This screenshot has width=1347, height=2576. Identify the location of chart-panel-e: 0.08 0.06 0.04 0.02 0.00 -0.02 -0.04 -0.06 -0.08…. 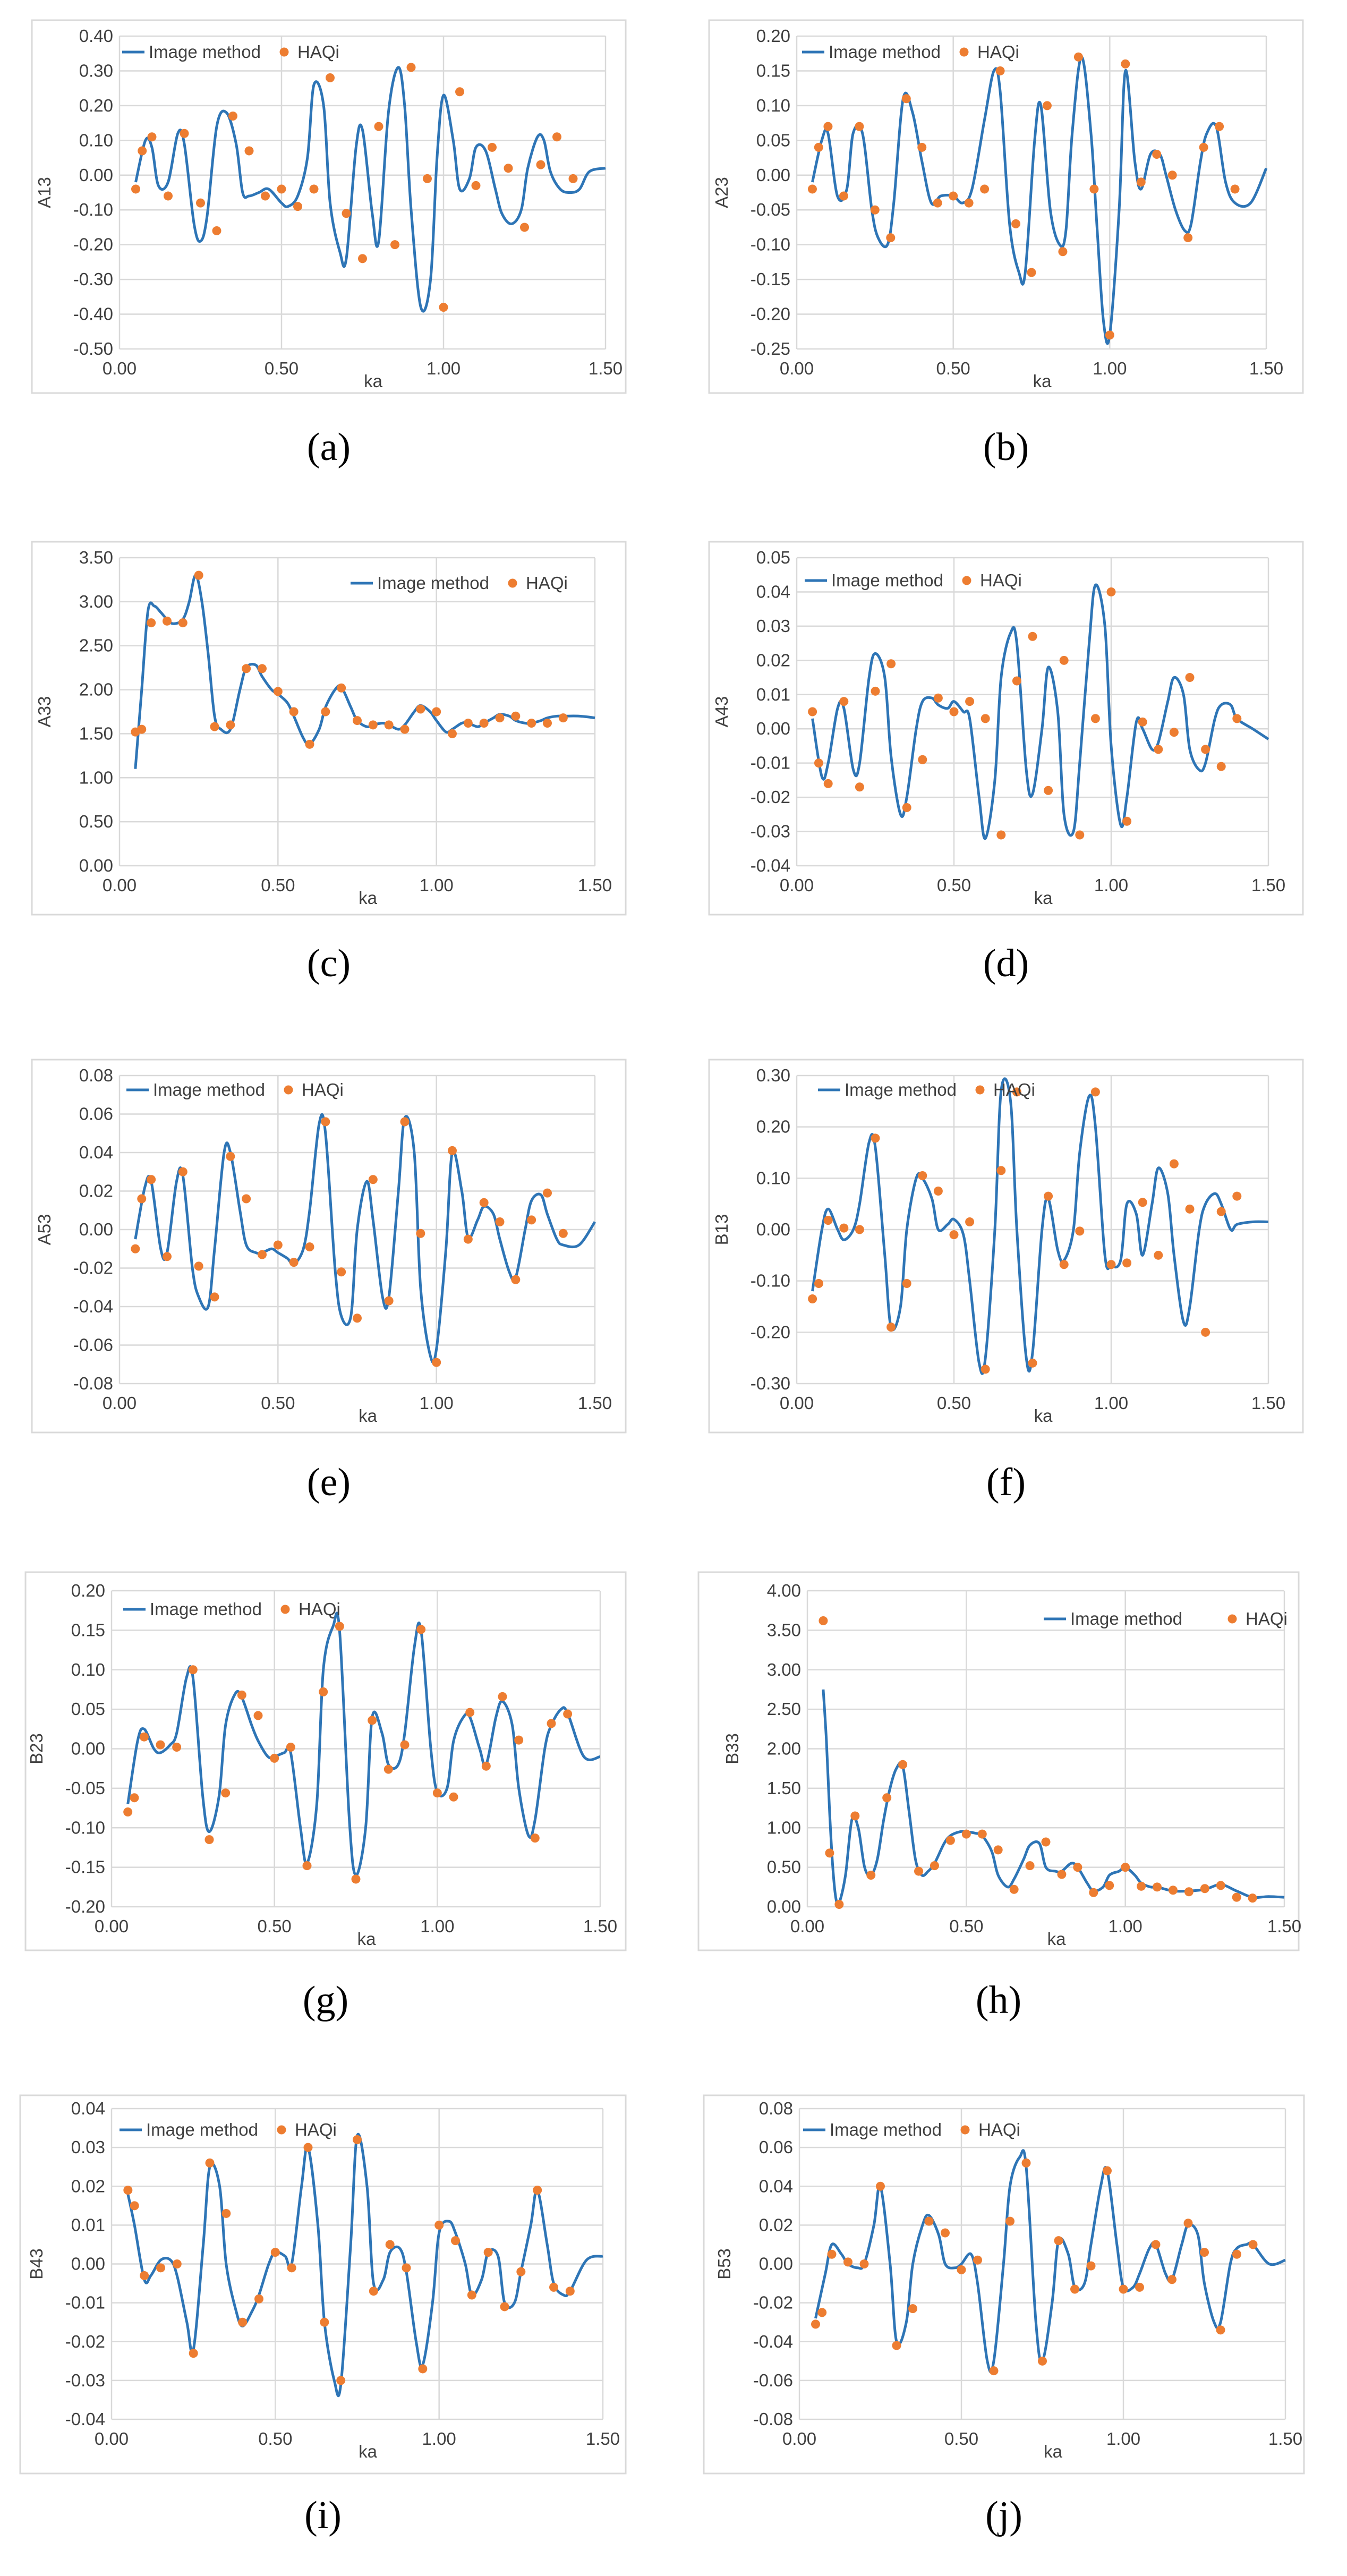
(329, 1281).